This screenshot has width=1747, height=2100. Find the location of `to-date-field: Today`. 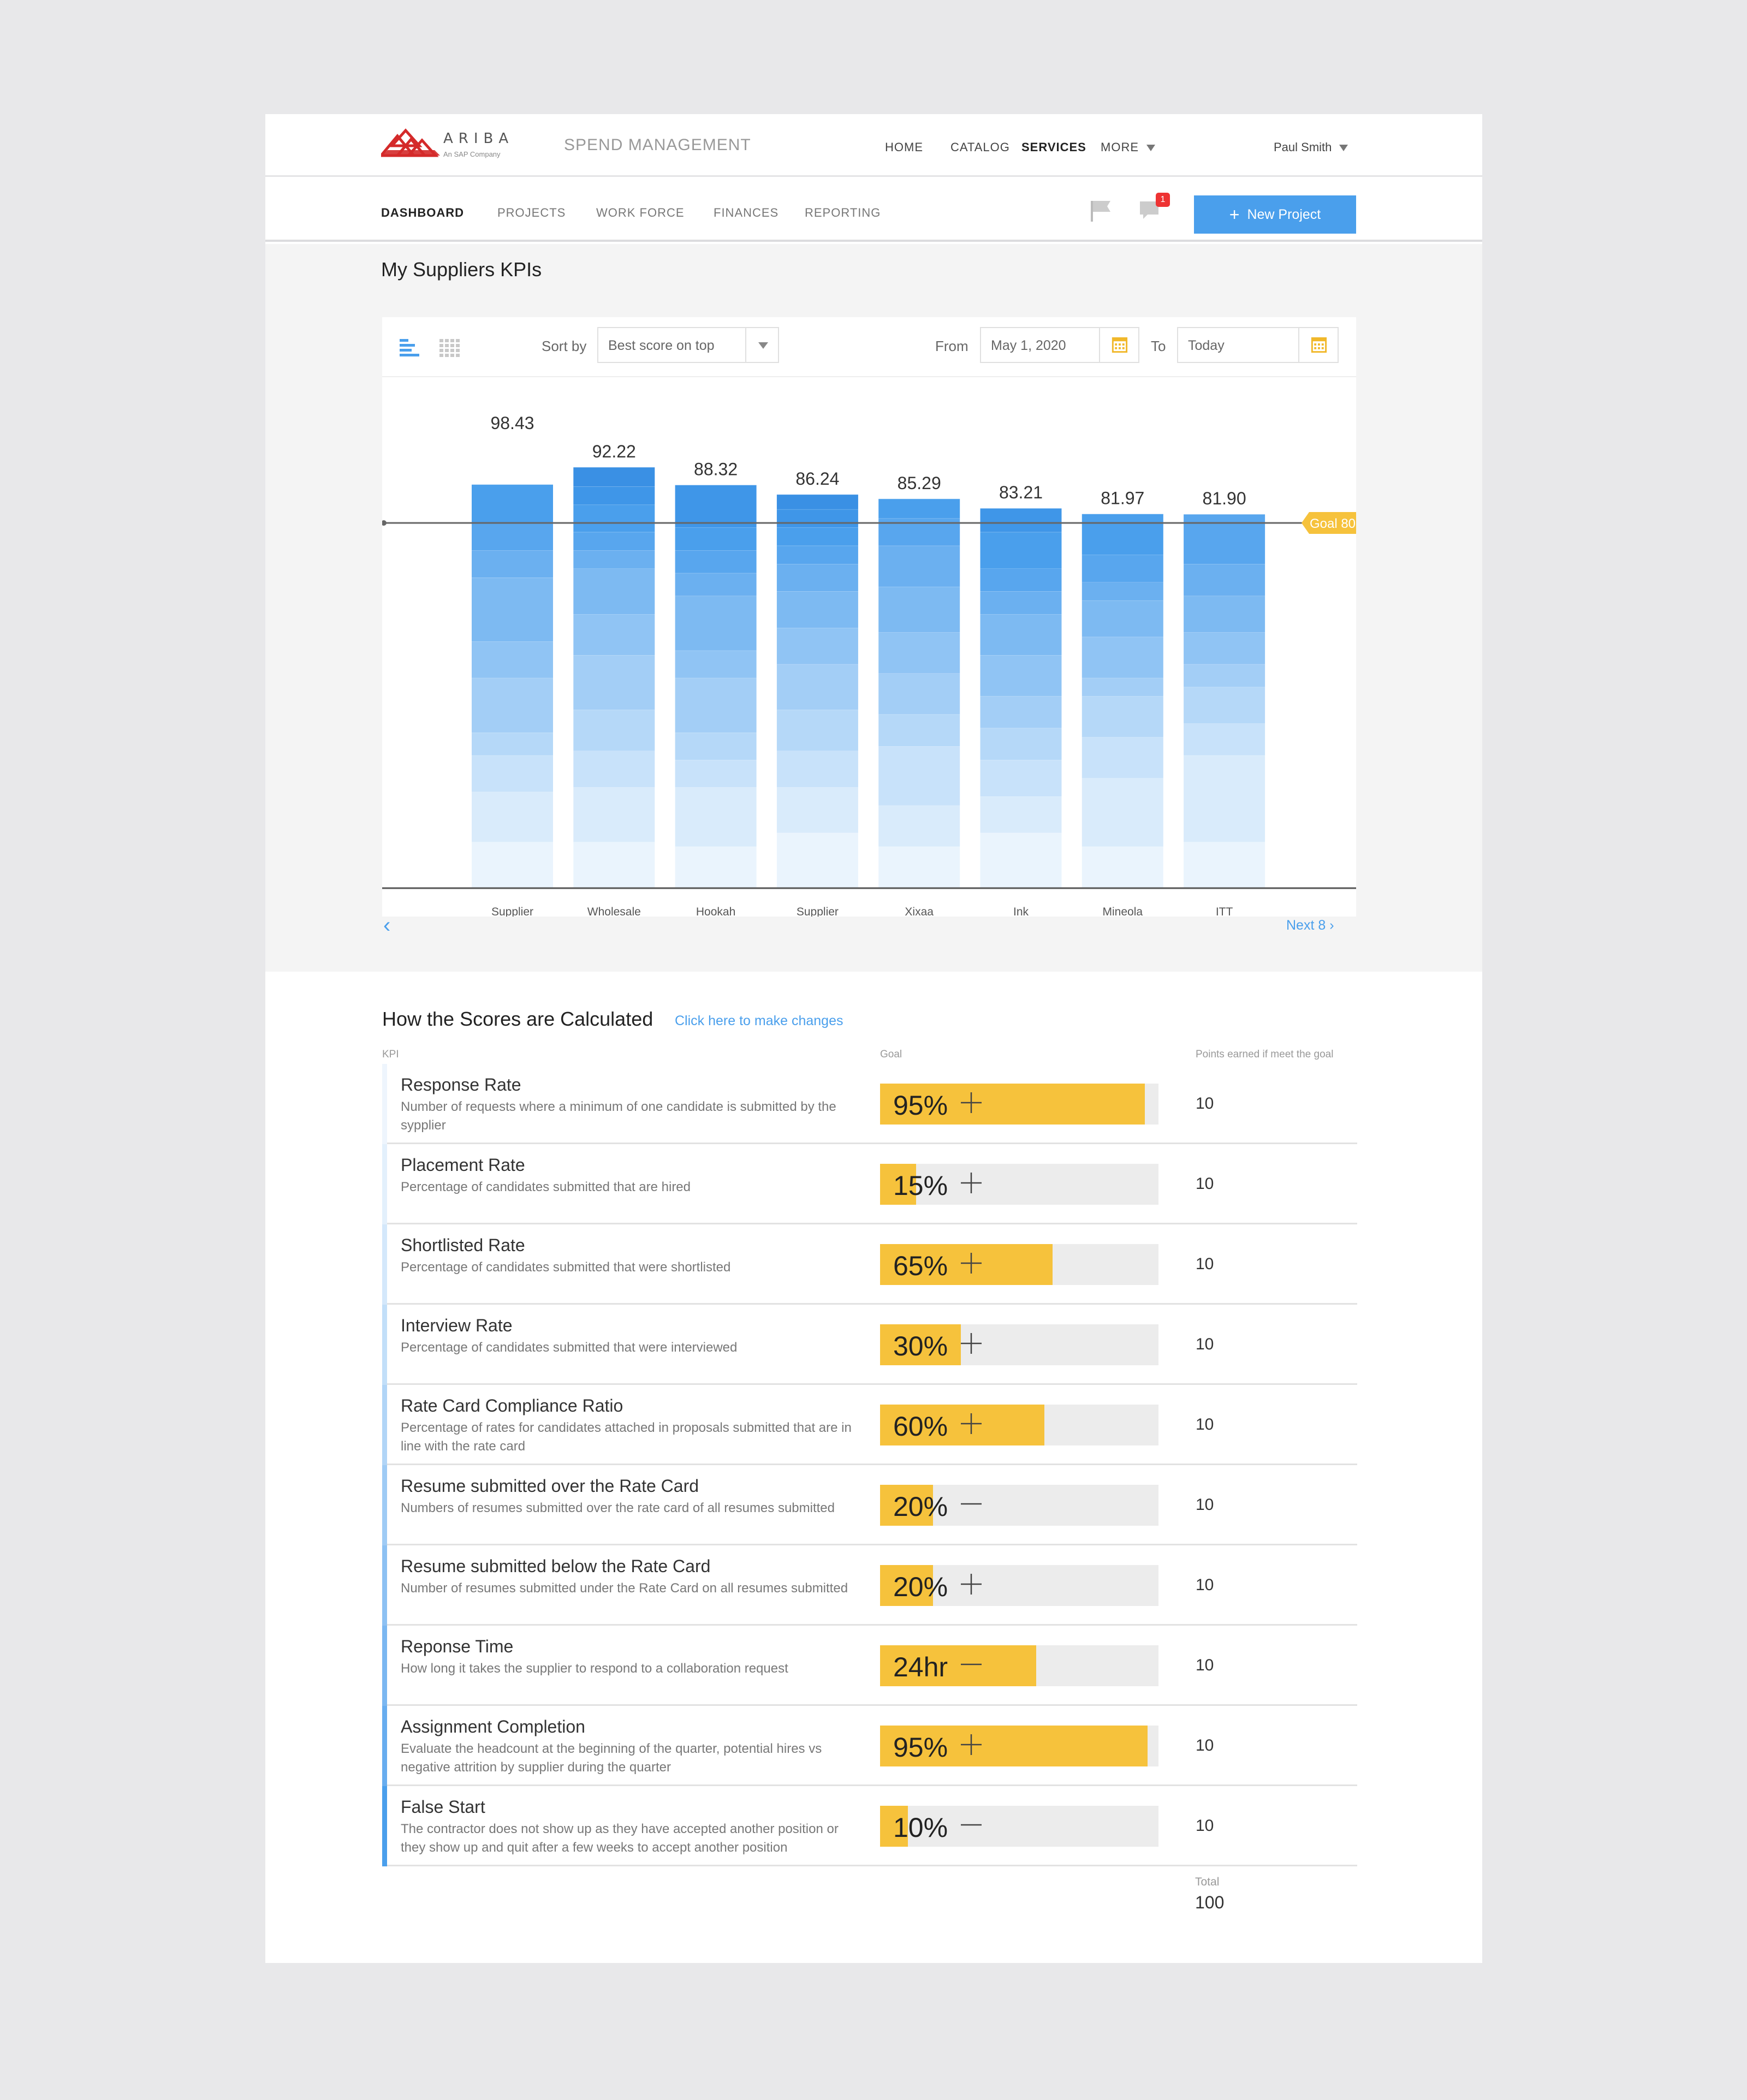

to-date-field: Today is located at coordinates (1258, 345).